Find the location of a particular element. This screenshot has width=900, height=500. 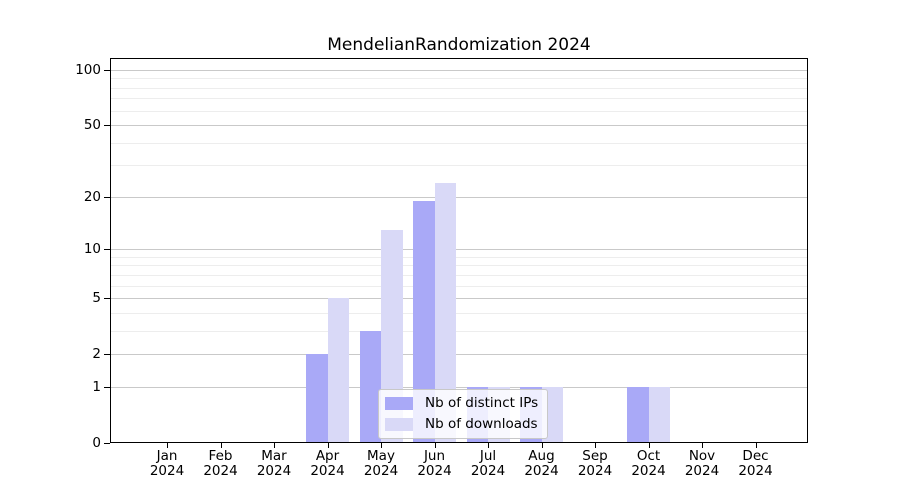

x-tick-label: Oct 2024 is located at coordinates (648, 464).